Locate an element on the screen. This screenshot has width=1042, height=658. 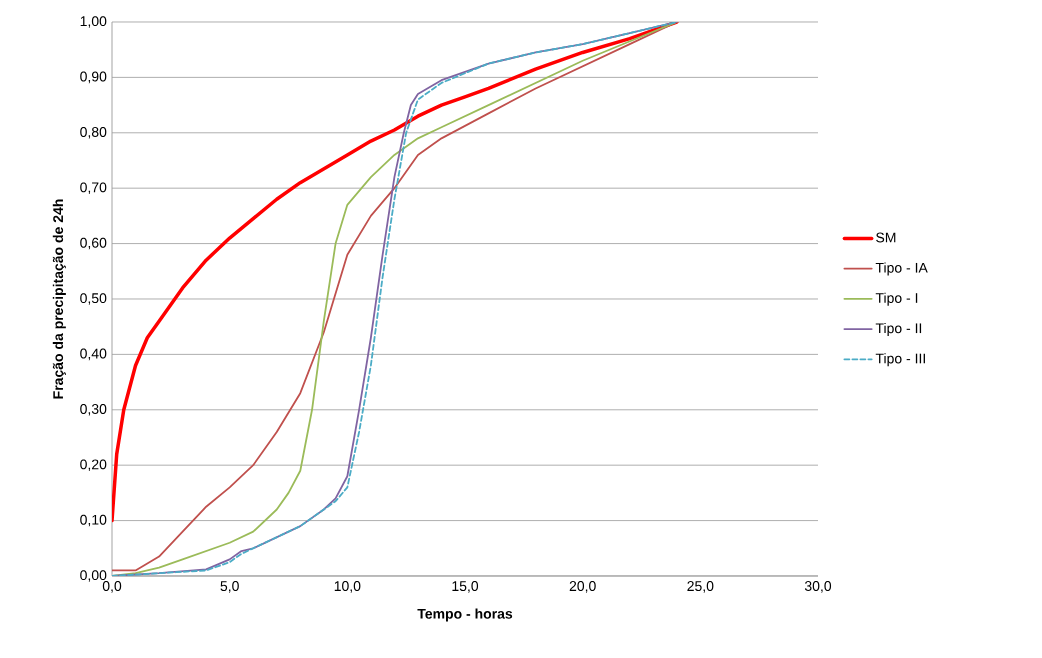
x-tick-label: 15,0 is located at coordinates (465, 587).